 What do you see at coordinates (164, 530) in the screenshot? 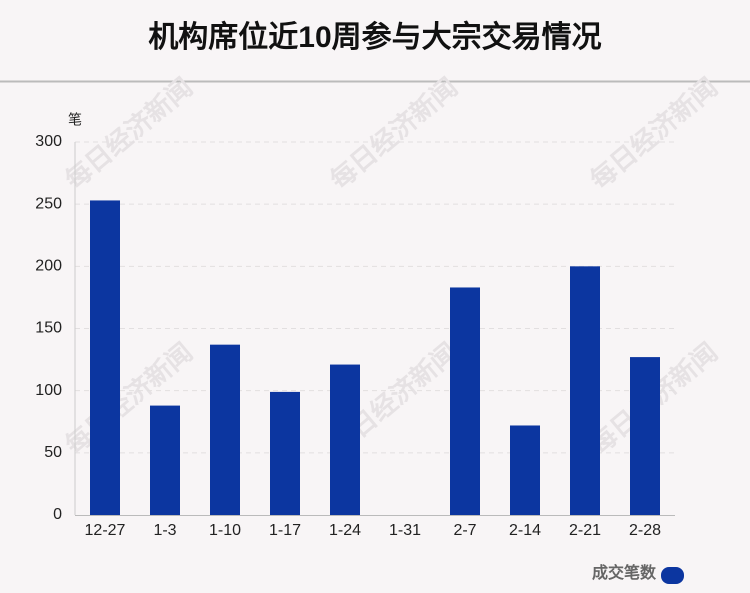
I see `x-tick-label: 1-3` at bounding box center [164, 530].